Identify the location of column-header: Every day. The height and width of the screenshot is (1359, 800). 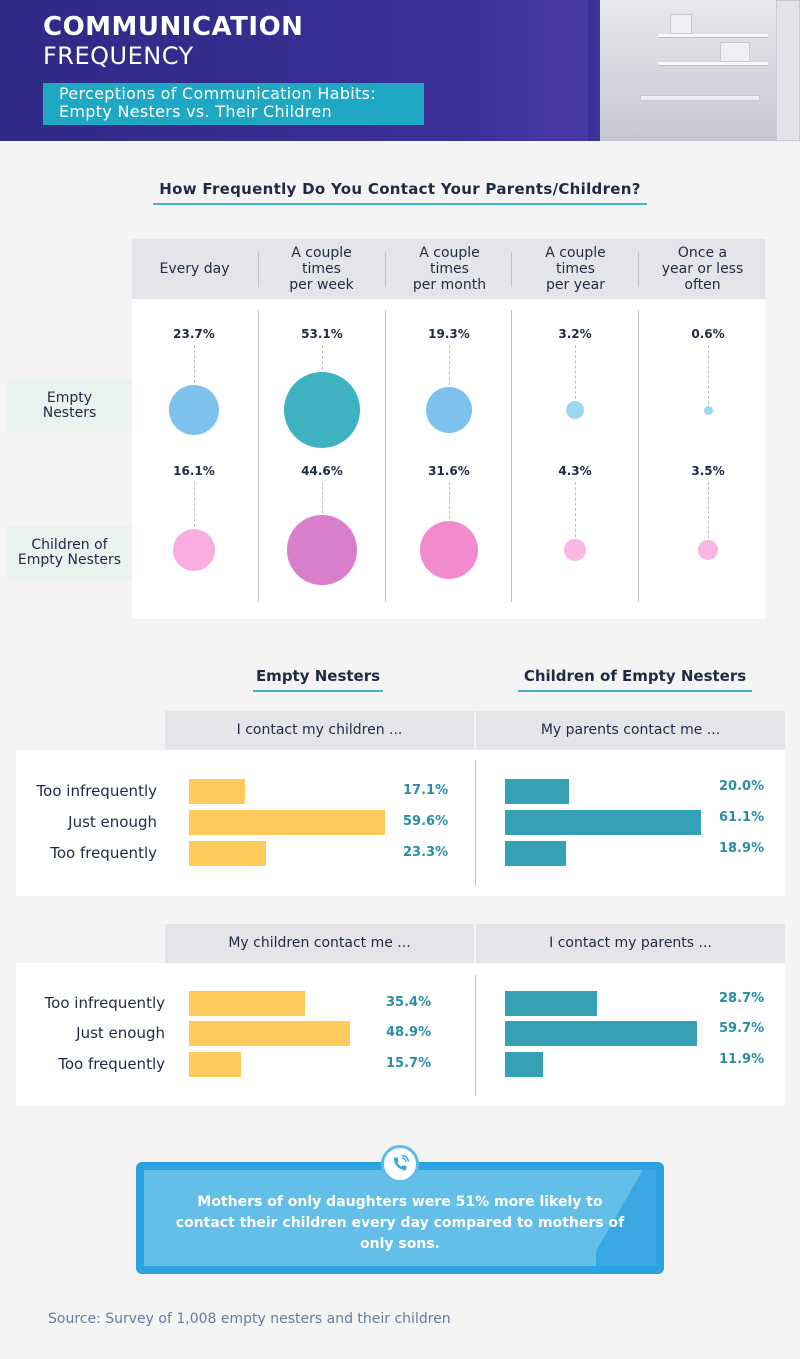
(194, 269).